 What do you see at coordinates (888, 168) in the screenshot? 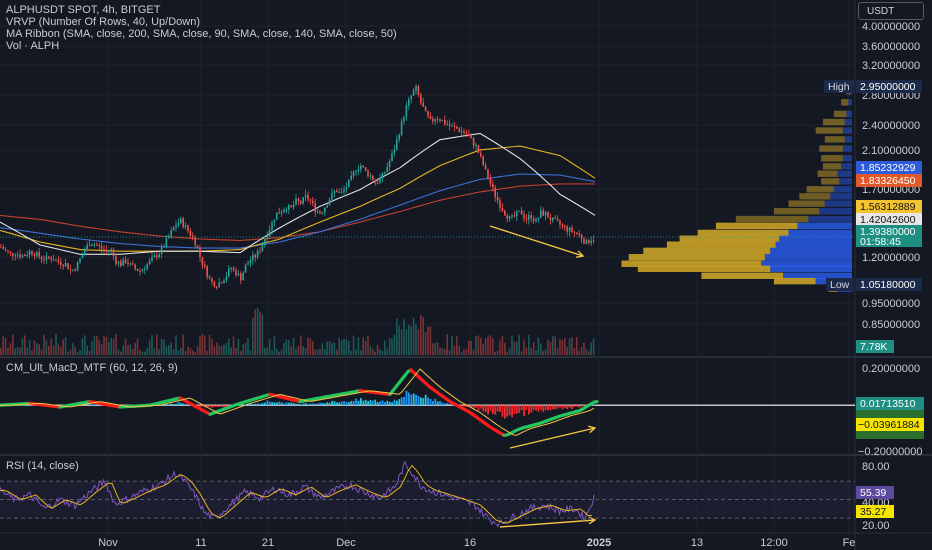
I see `ma-value-a: 1.85232929` at bounding box center [888, 168].